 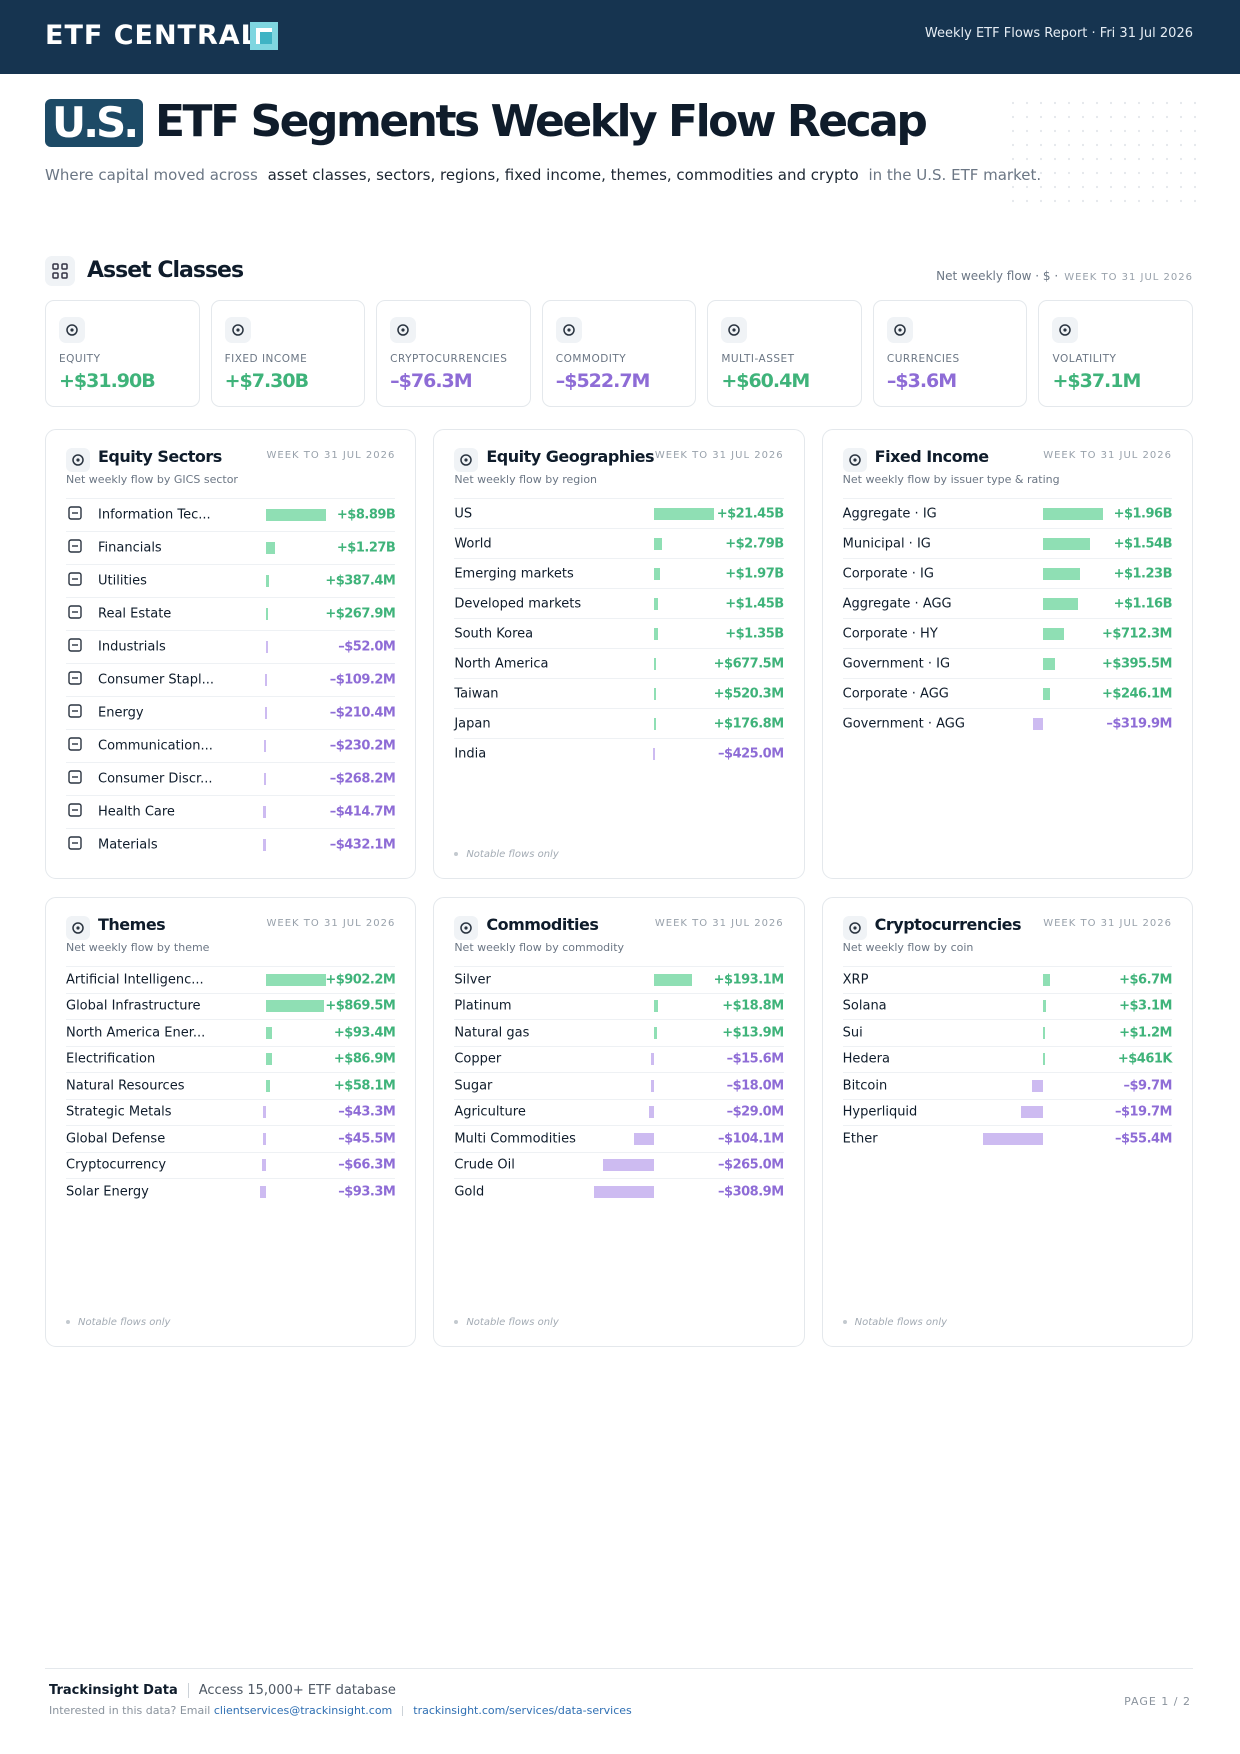 What do you see at coordinates (231, 514) in the screenshot?
I see `flow-row: Information Tec... +$8.89B` at bounding box center [231, 514].